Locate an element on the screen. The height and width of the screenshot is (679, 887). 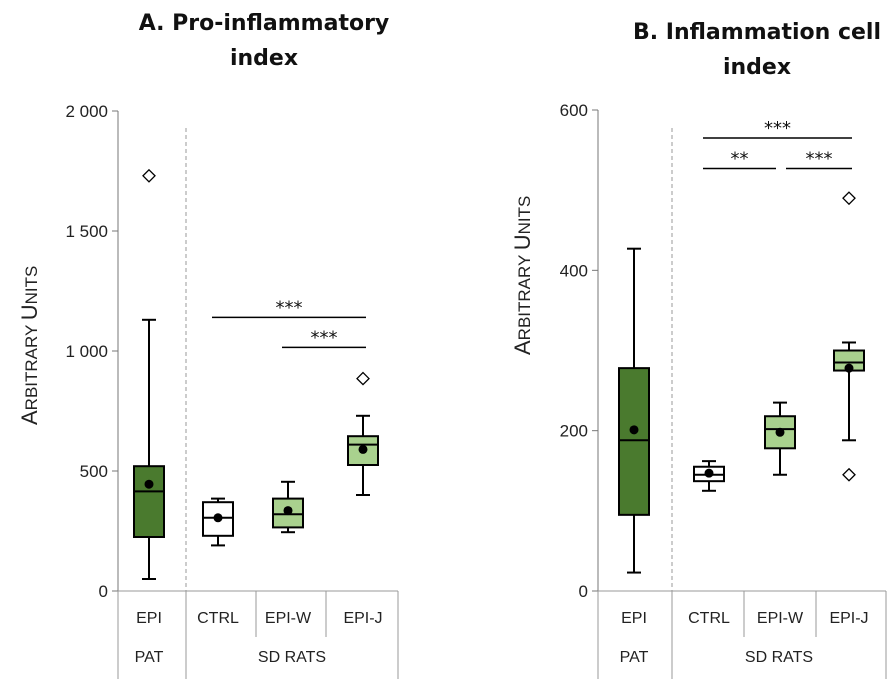
y-tick-label: 500 is located at coordinates (94, 471).